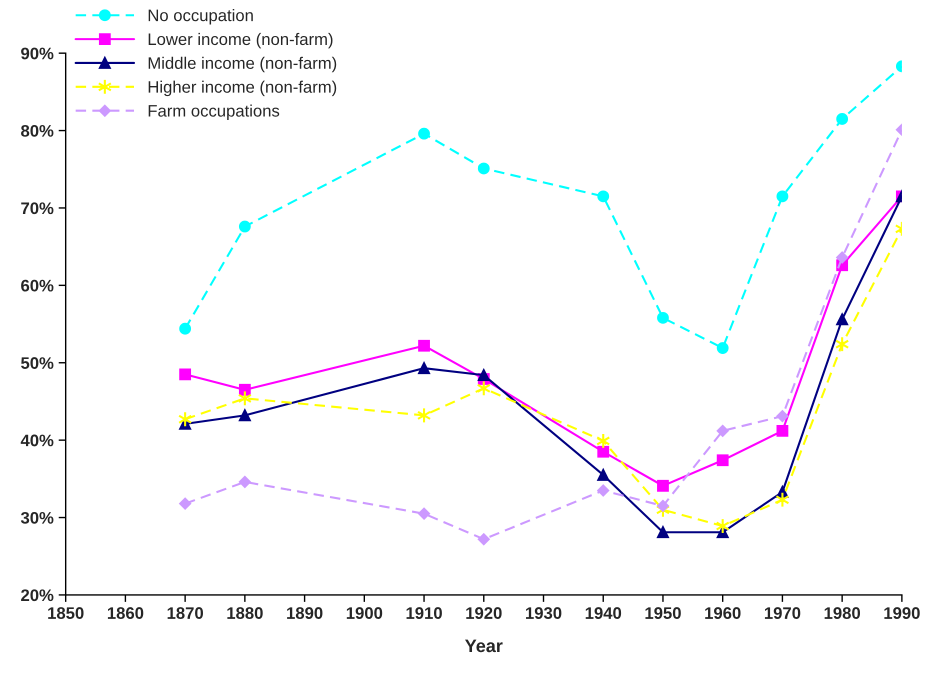  Describe the element at coordinates (484, 613) in the screenshot. I see `x-tick-label: 1920` at that location.